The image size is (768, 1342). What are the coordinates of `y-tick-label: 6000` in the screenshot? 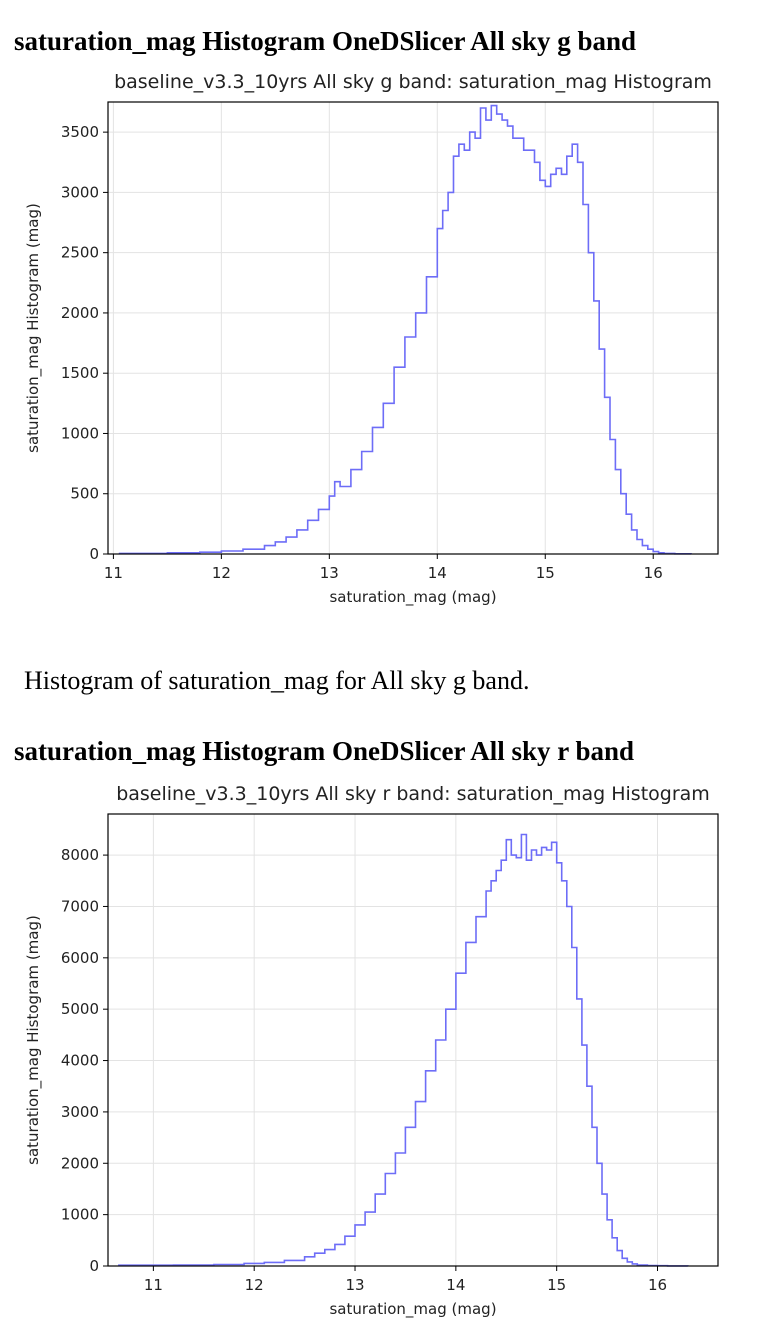 It's located at (80, 958).